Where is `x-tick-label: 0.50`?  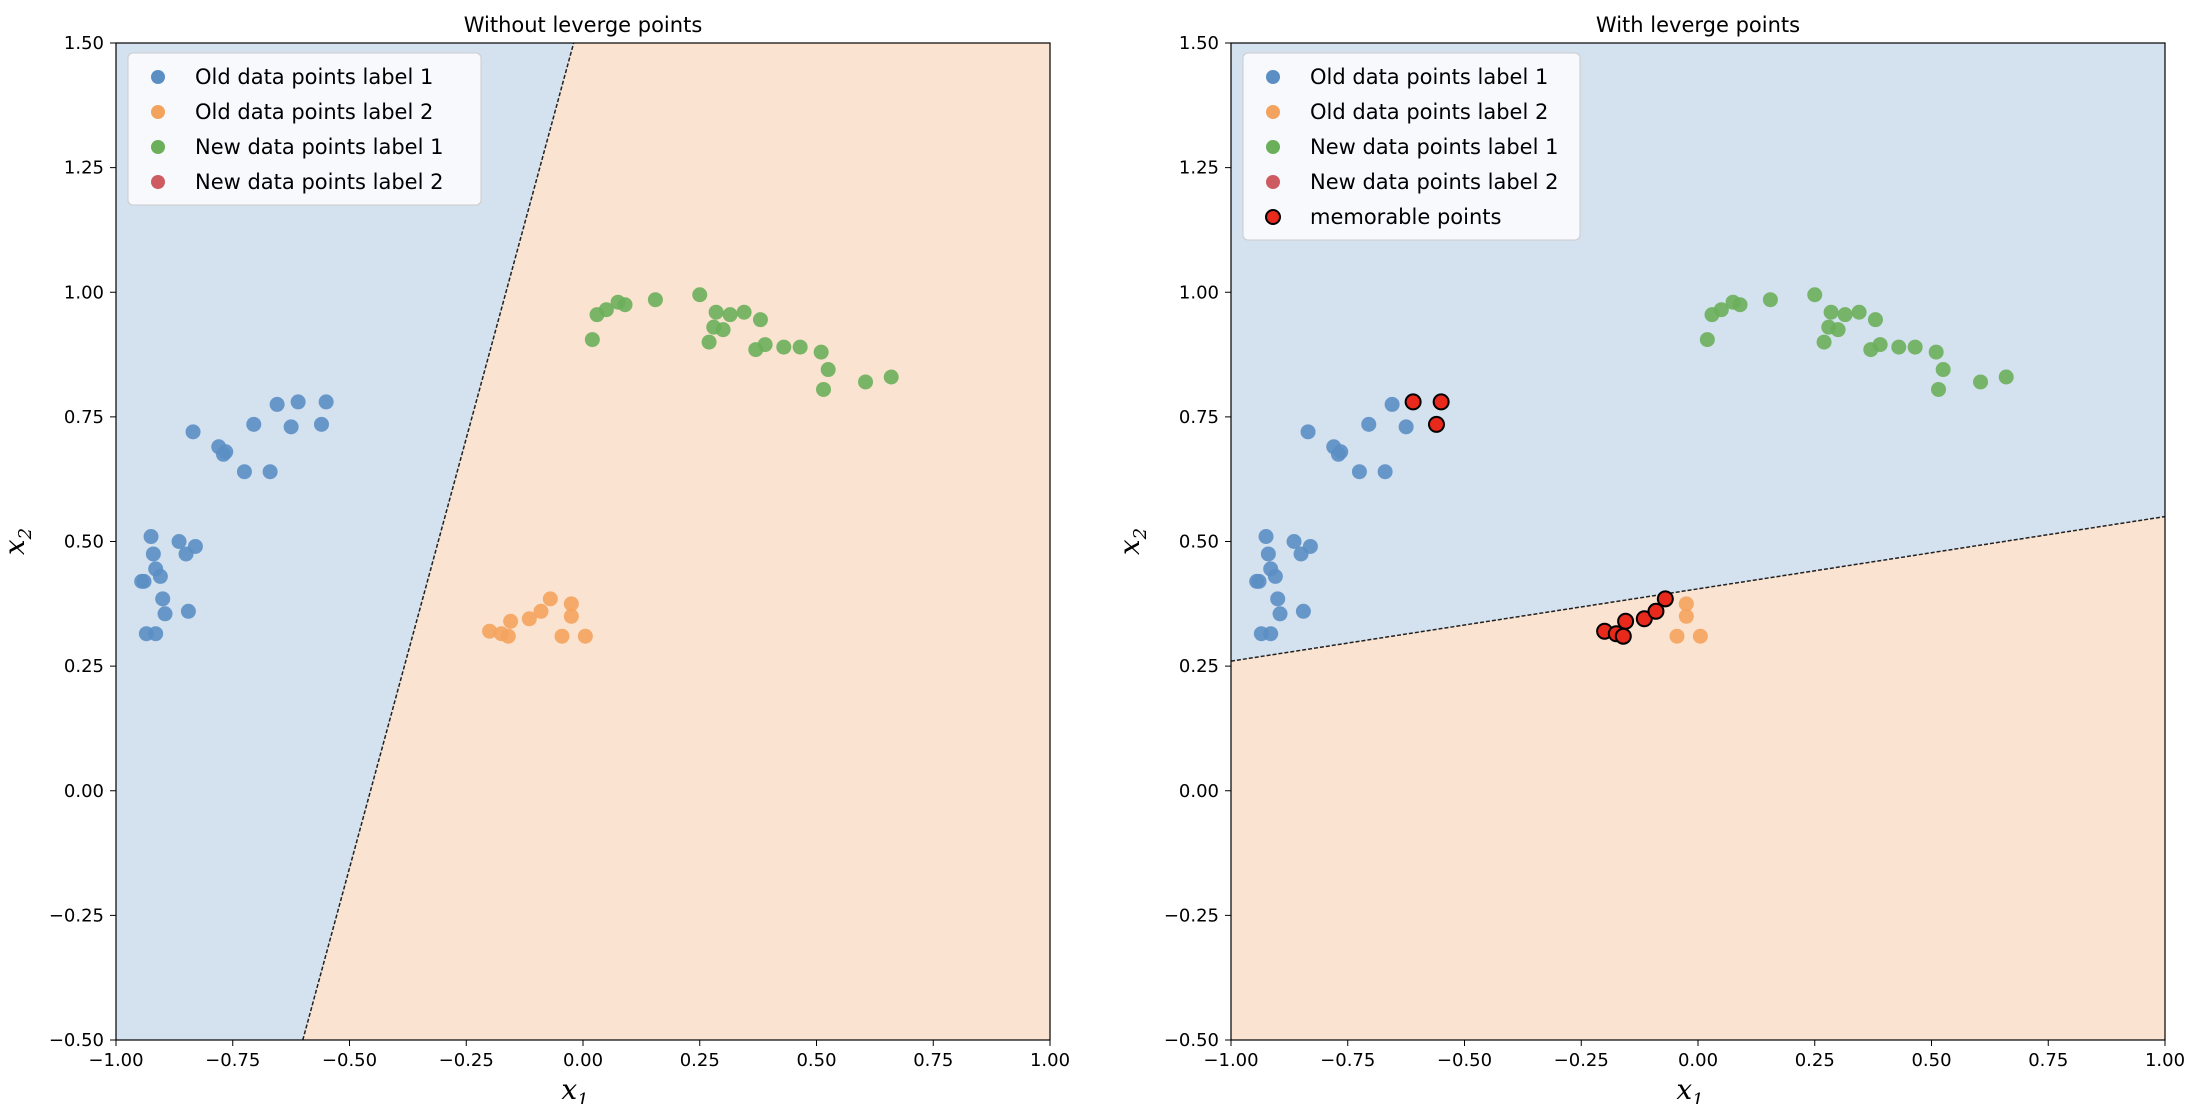
x-tick-label: 0.50 is located at coordinates (1931, 1060).